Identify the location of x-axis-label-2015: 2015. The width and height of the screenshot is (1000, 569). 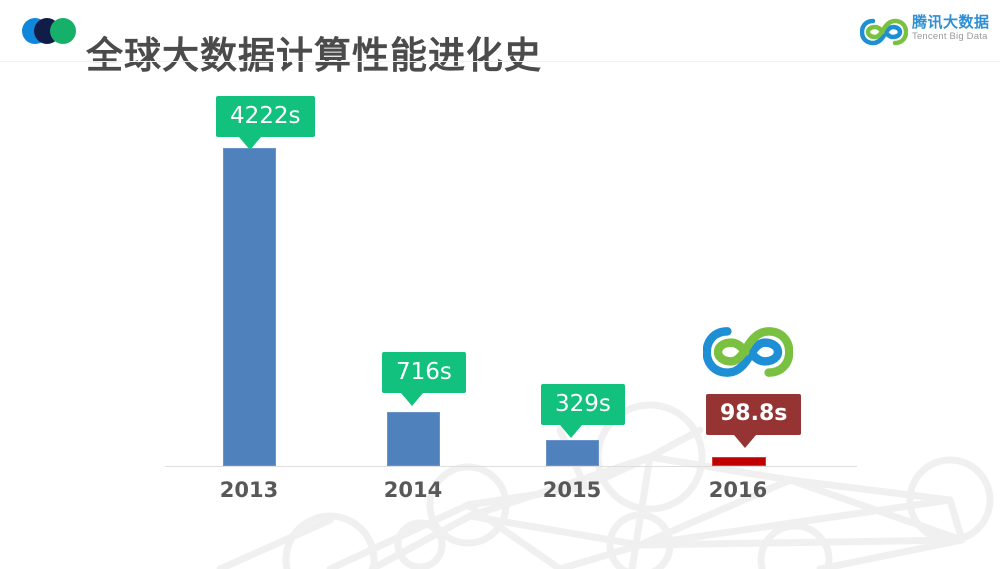
(572, 490).